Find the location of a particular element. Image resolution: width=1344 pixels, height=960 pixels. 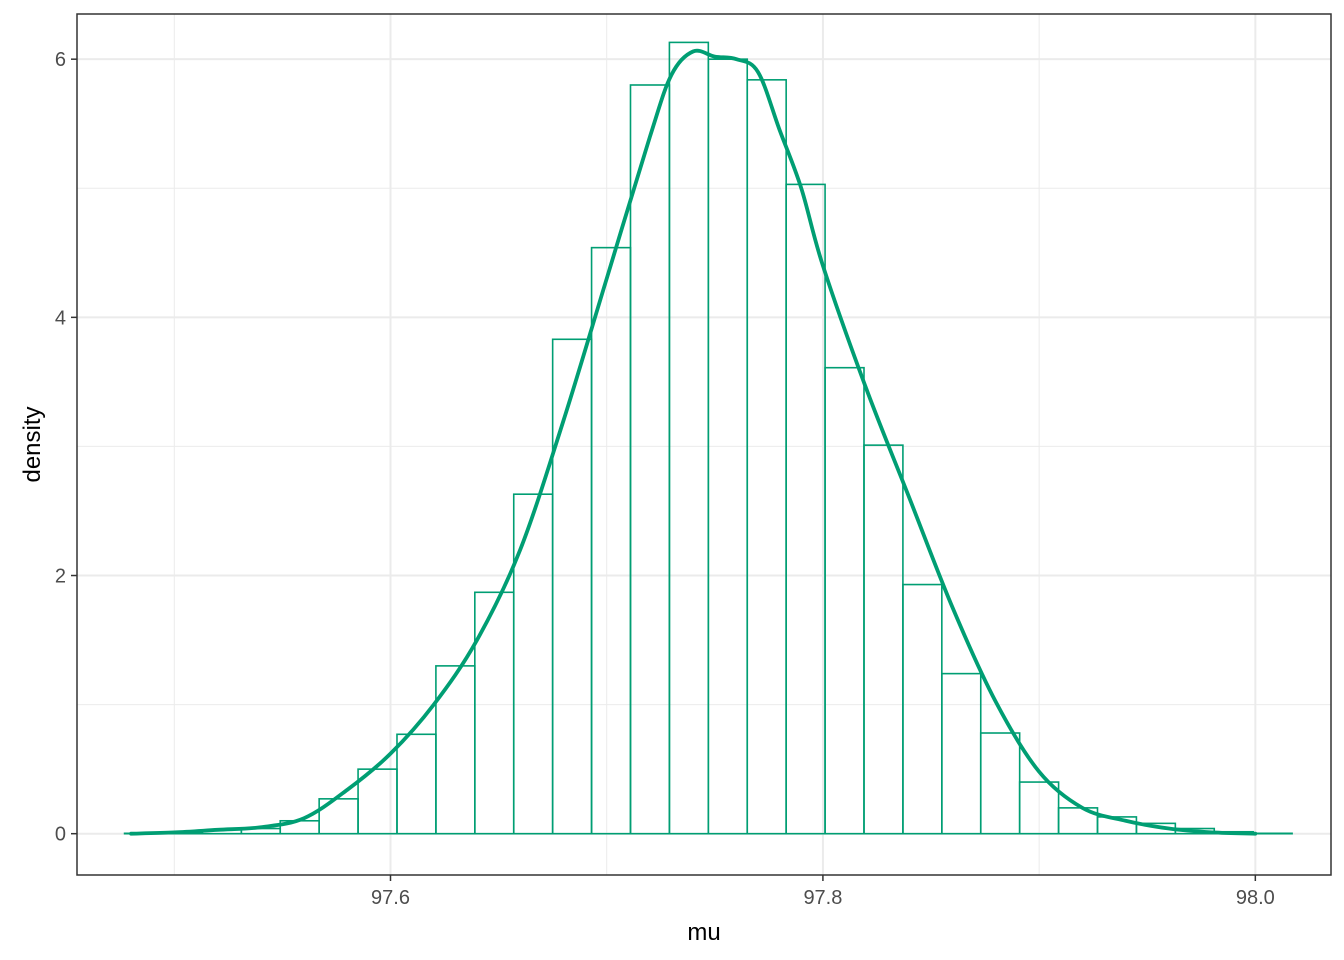

x-axis-ticks: 97.6 97.8 98.0 is located at coordinates (823, 892).